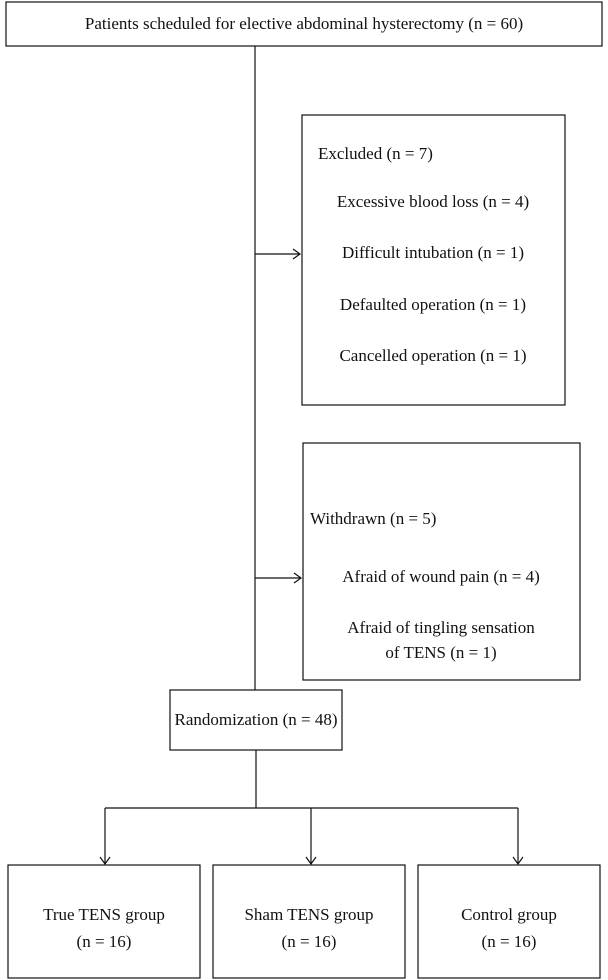 Image resolution: width=608 pixels, height=980 pixels. I want to click on connectors, so click(311, 808).